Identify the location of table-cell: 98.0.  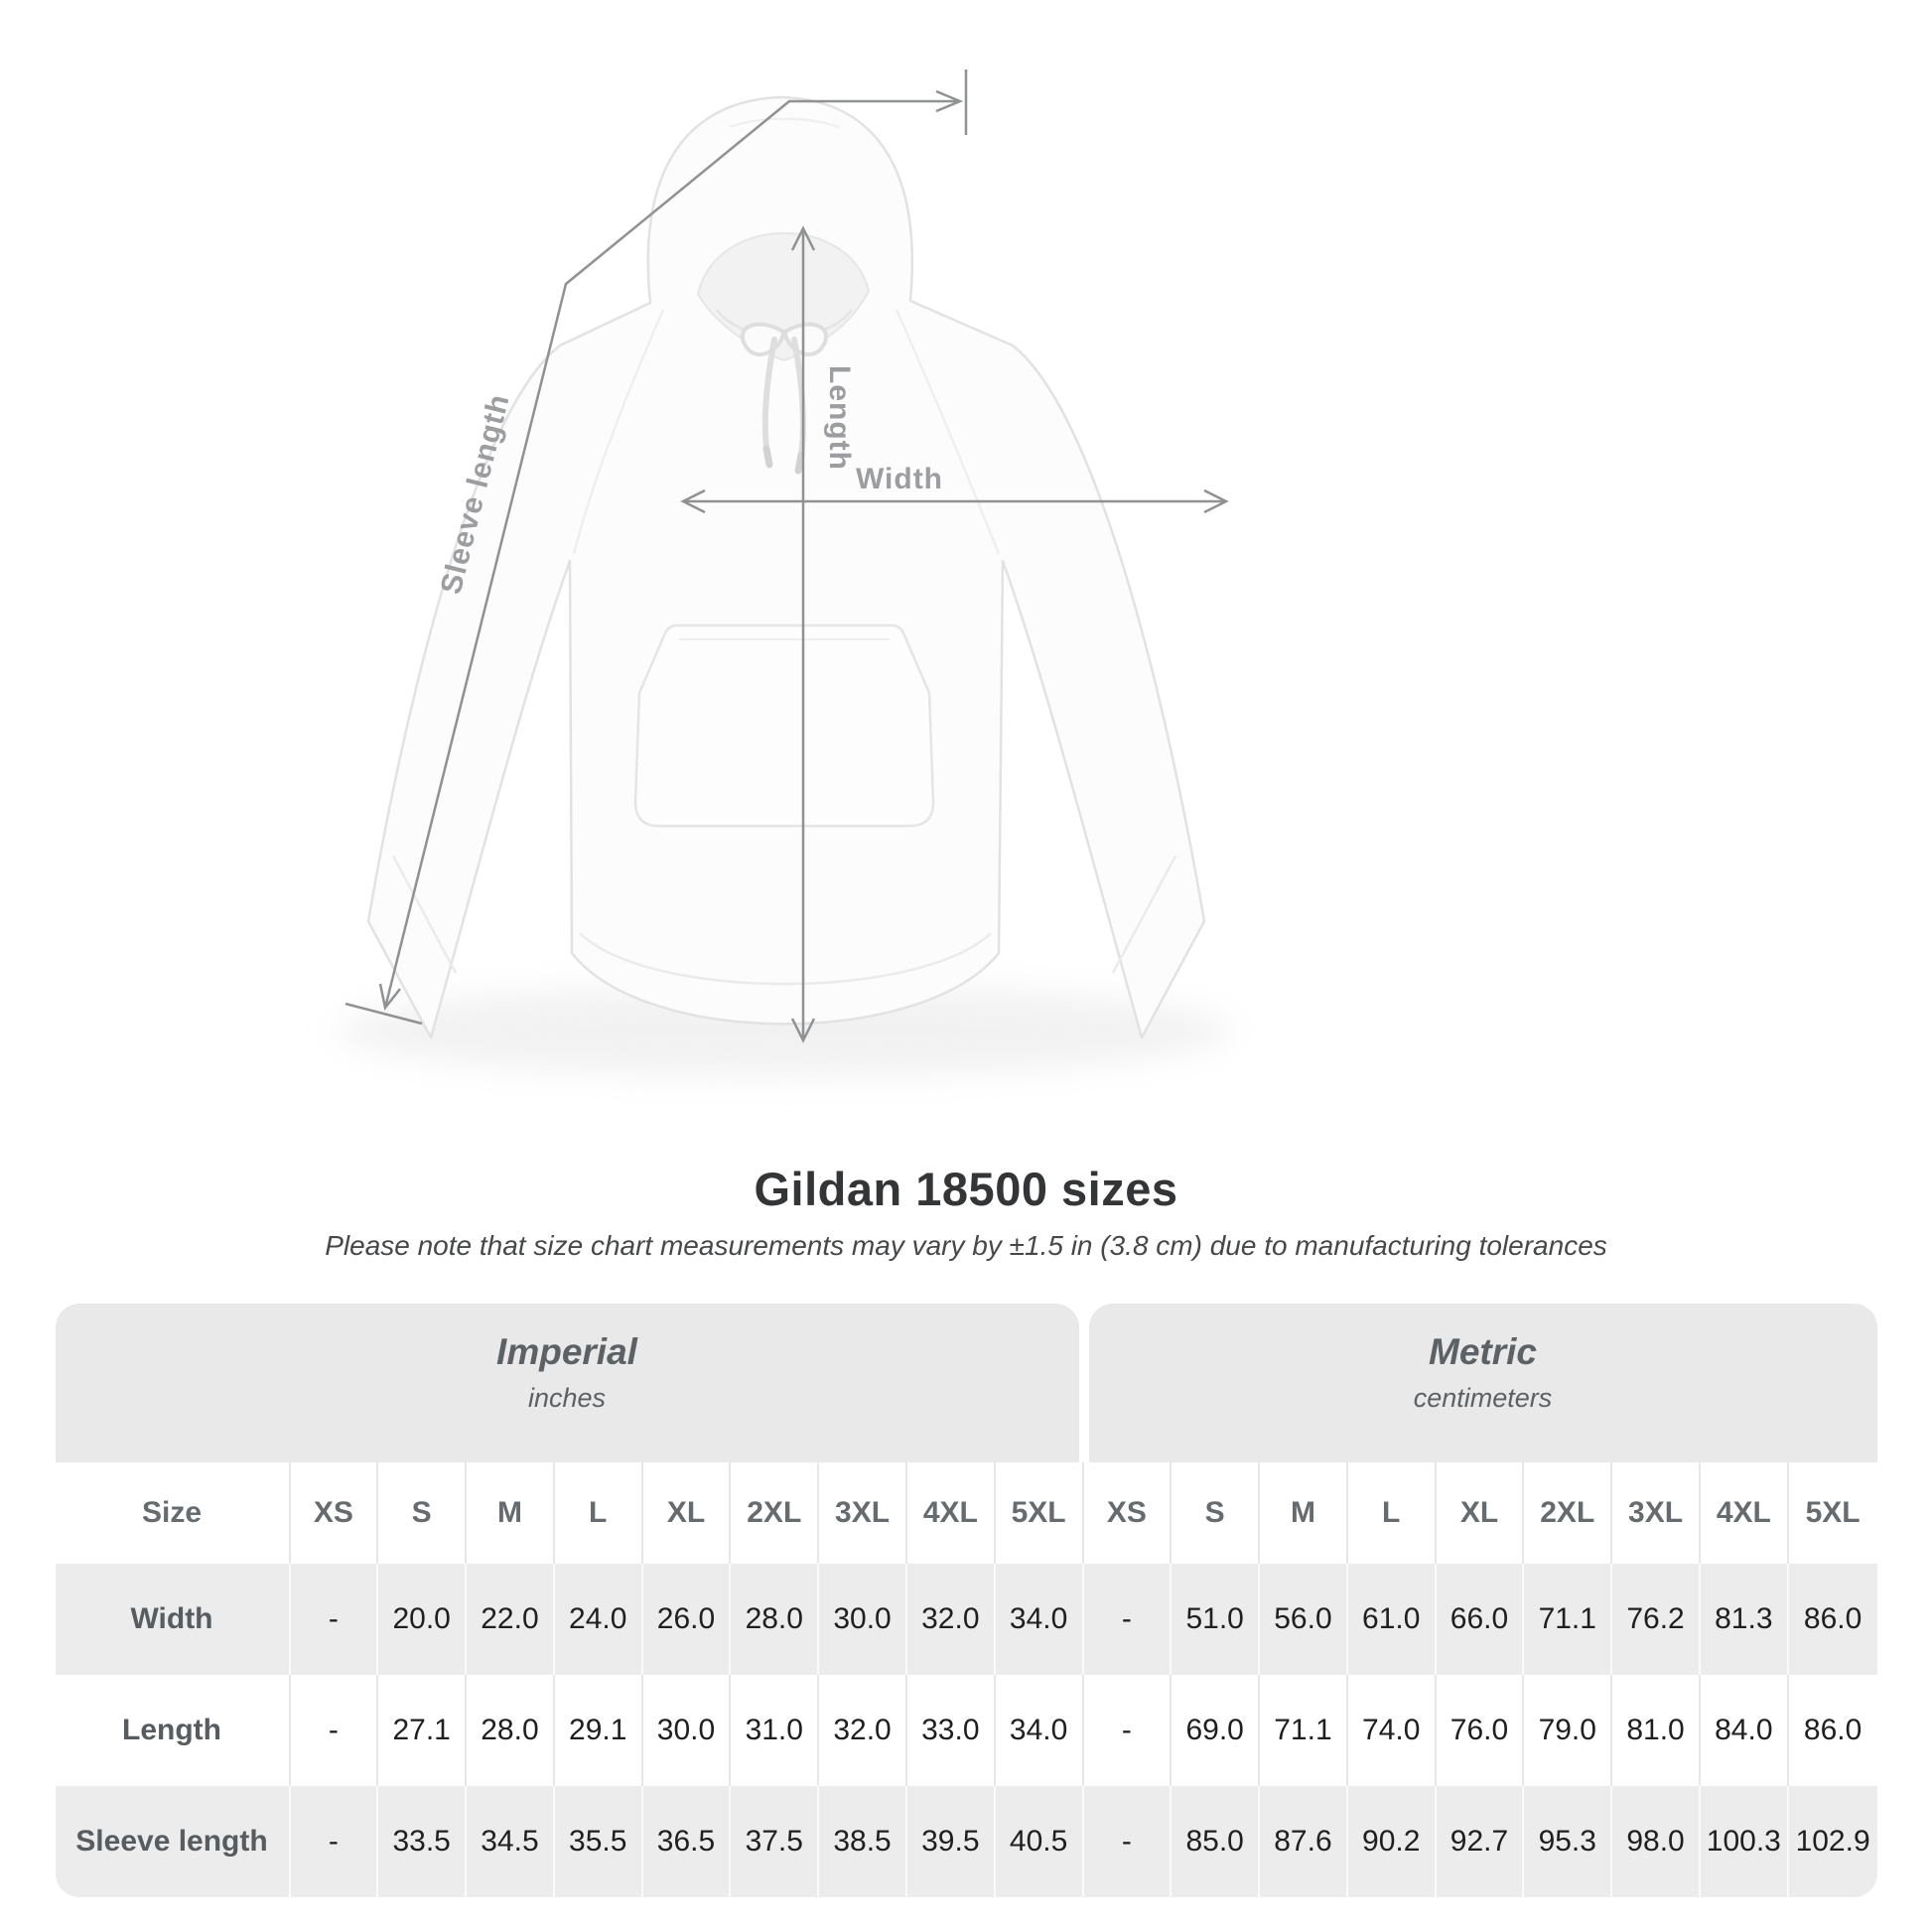
(1656, 1841).